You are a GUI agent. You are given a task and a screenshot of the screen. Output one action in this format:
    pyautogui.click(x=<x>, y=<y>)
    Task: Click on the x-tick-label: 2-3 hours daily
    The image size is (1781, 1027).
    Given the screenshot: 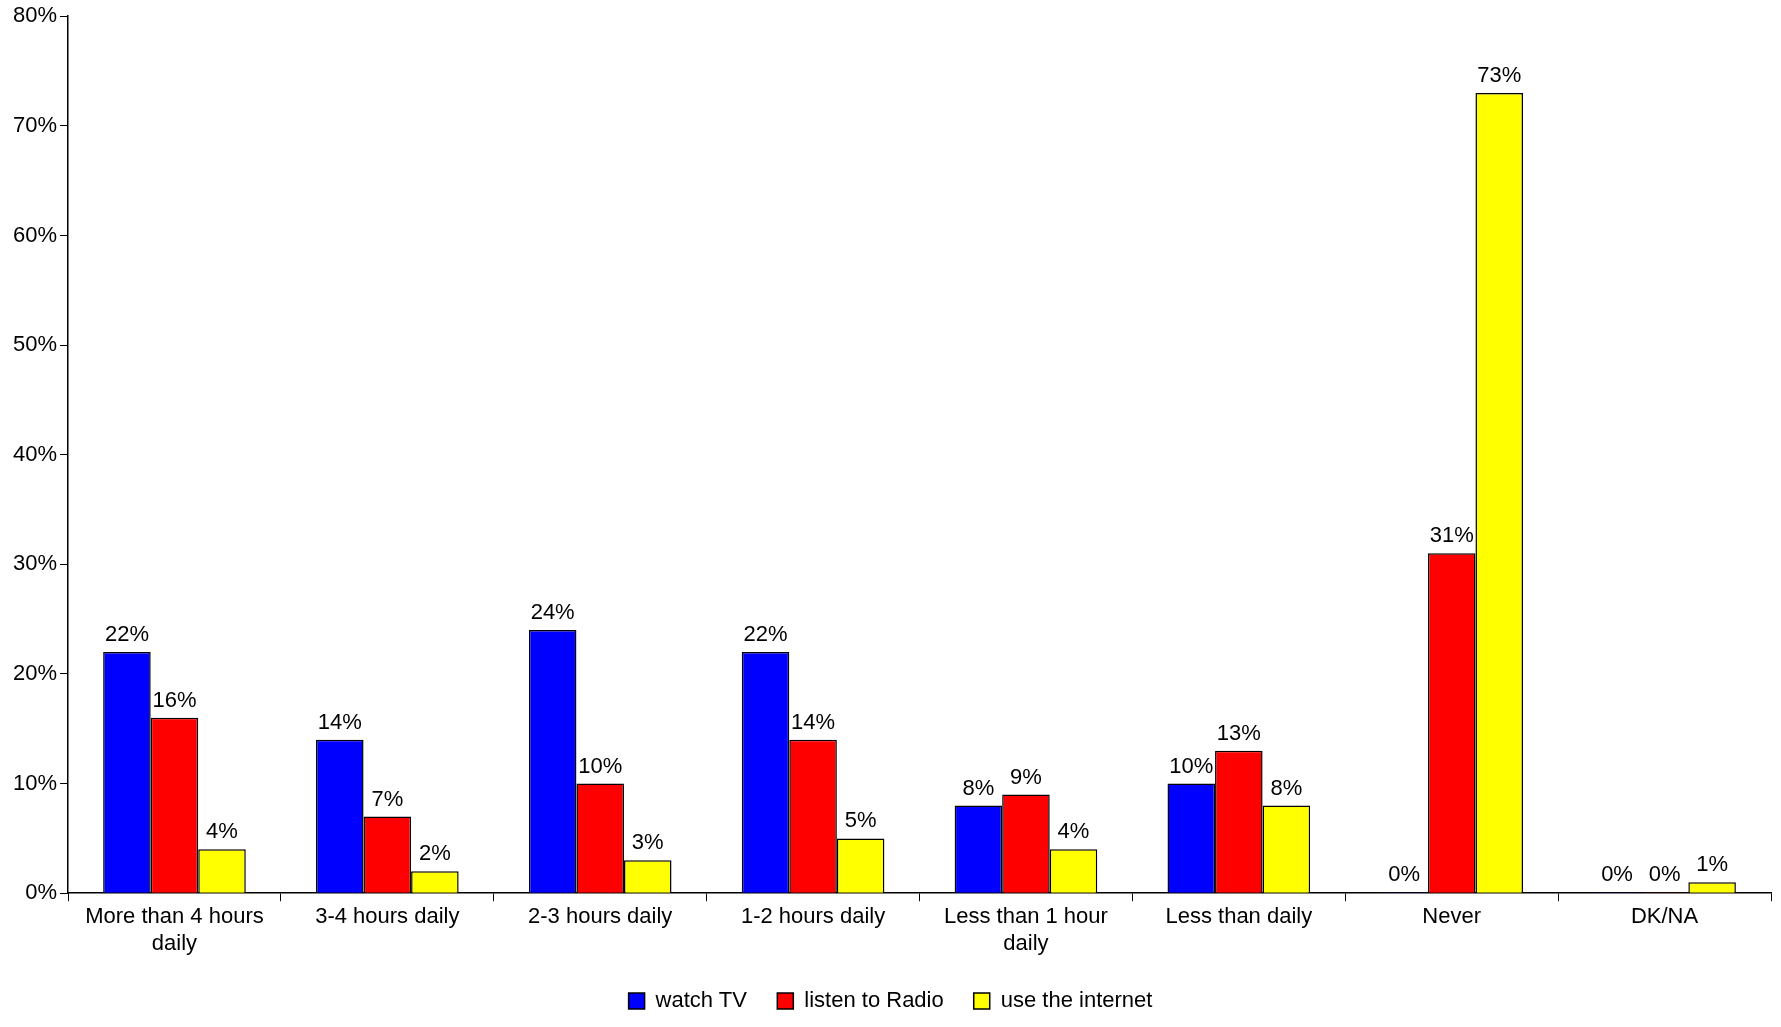 What is the action you would take?
    pyautogui.click(x=600, y=916)
    